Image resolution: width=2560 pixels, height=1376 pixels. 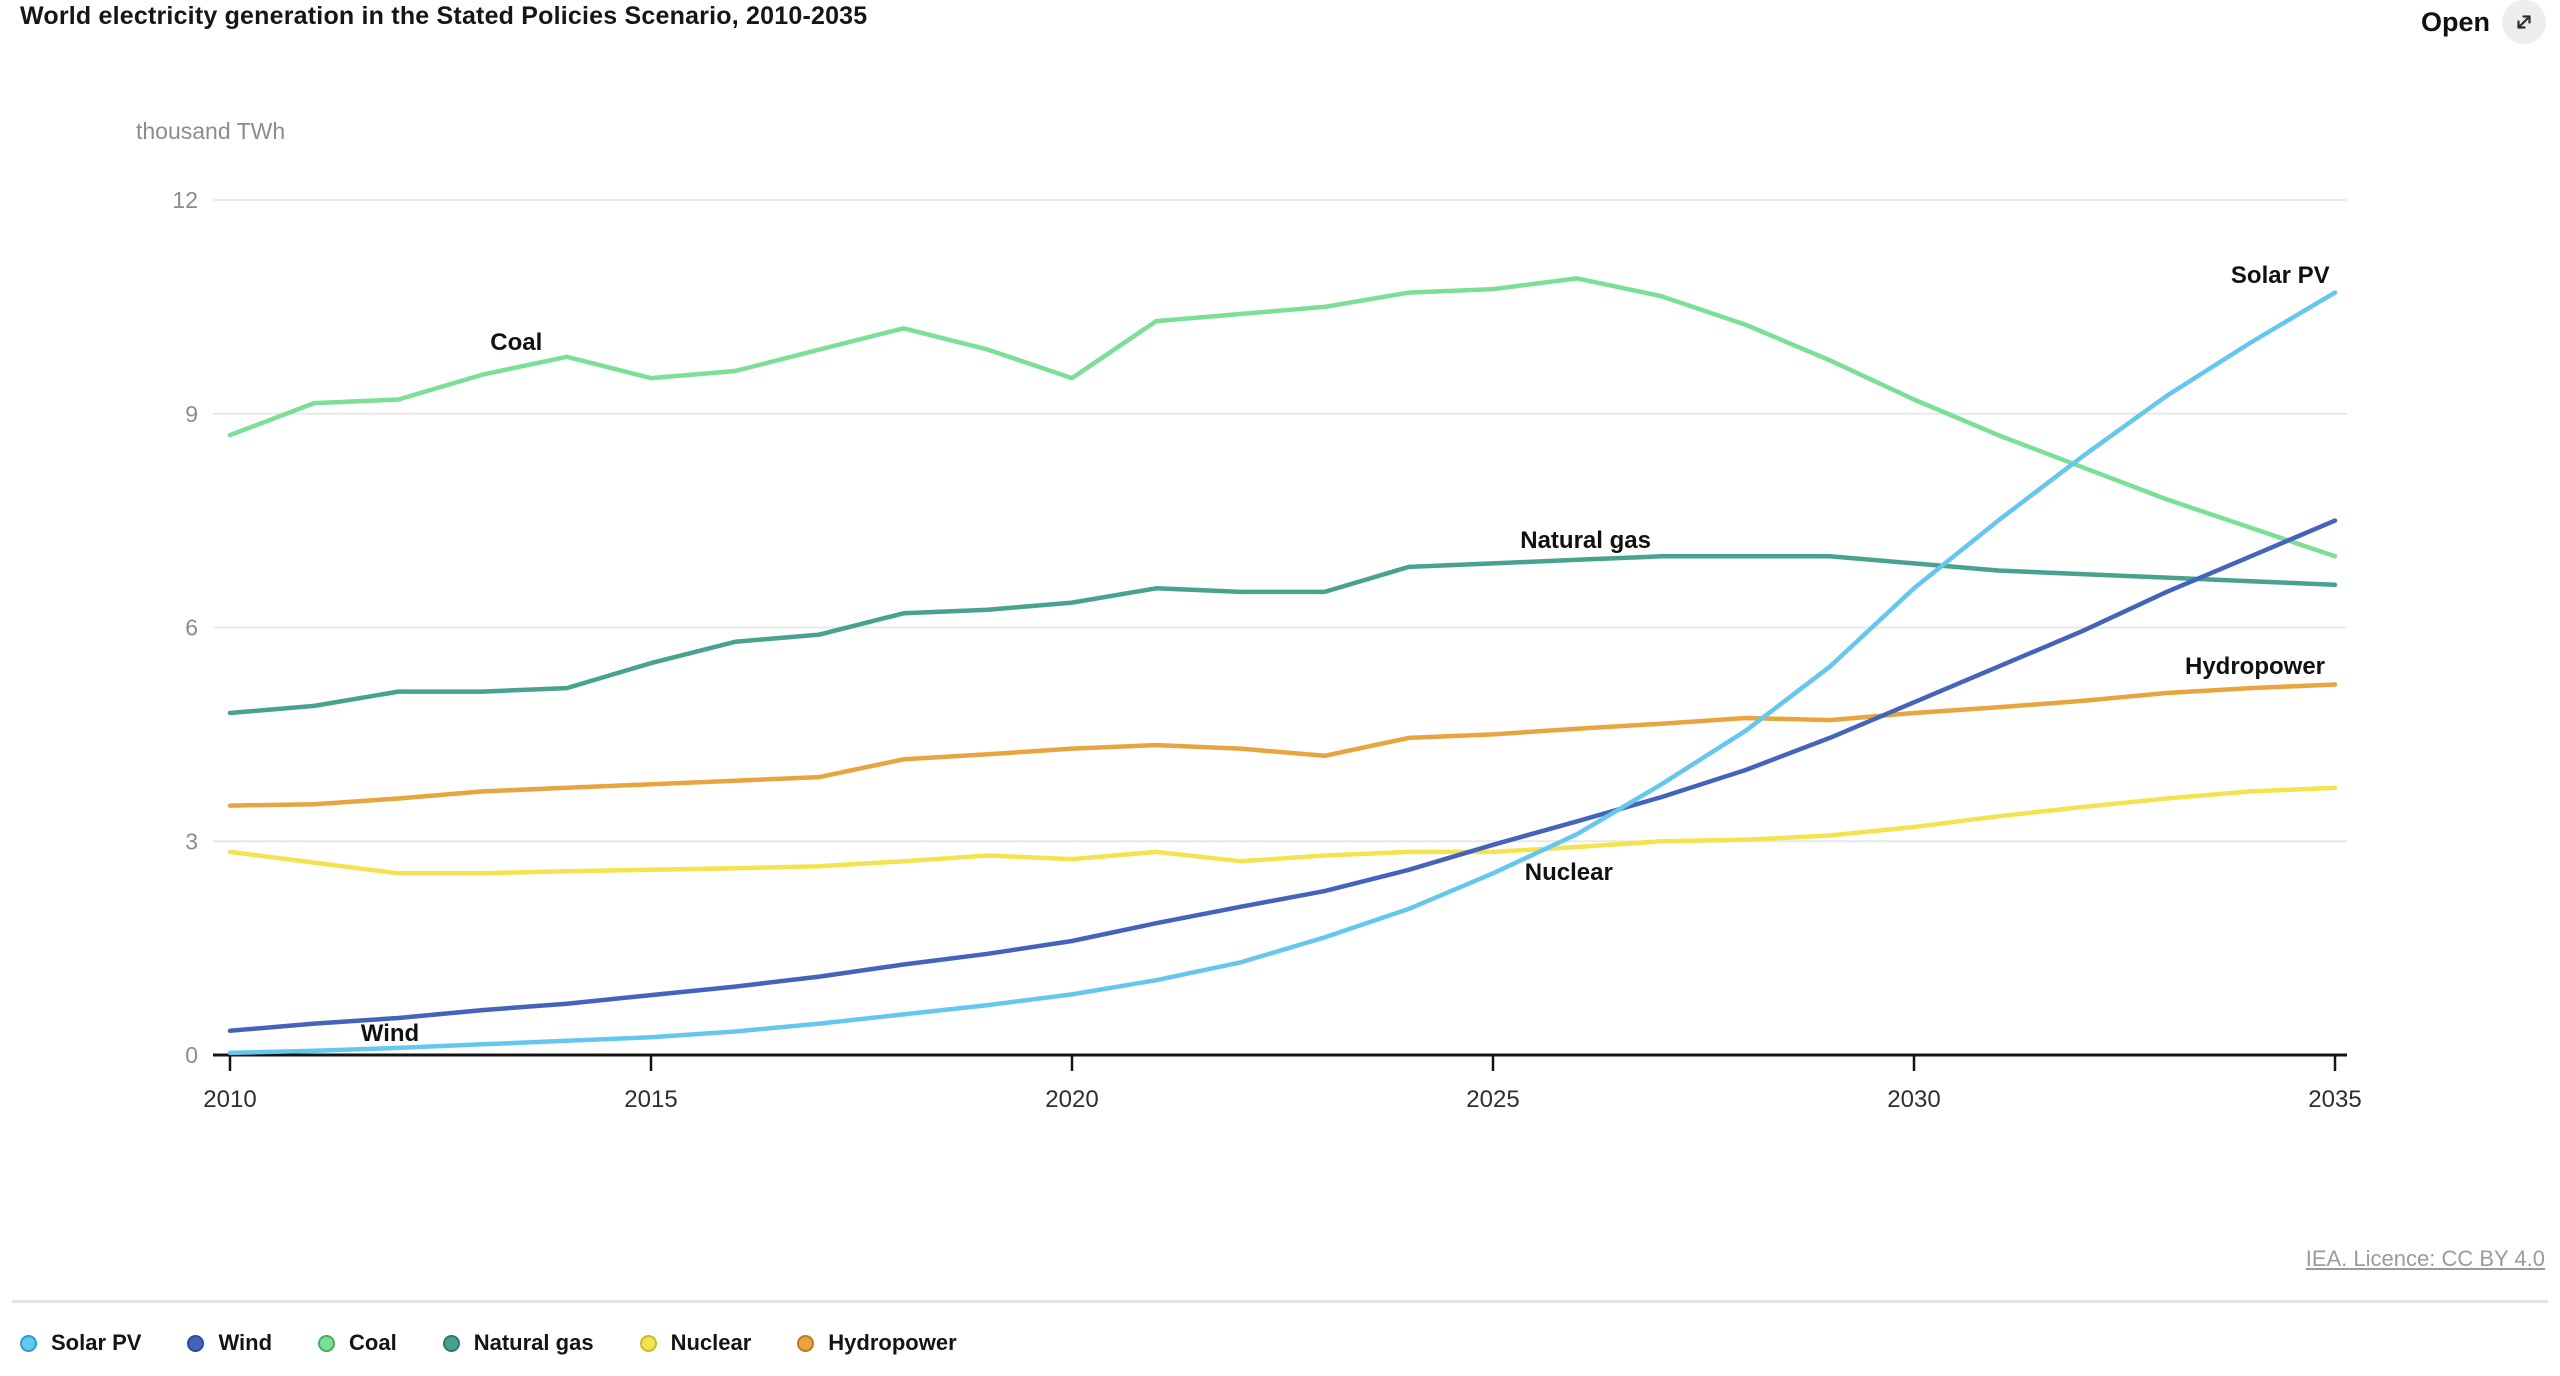 What do you see at coordinates (2455, 21) in the screenshot?
I see `open-button-label: Open` at bounding box center [2455, 21].